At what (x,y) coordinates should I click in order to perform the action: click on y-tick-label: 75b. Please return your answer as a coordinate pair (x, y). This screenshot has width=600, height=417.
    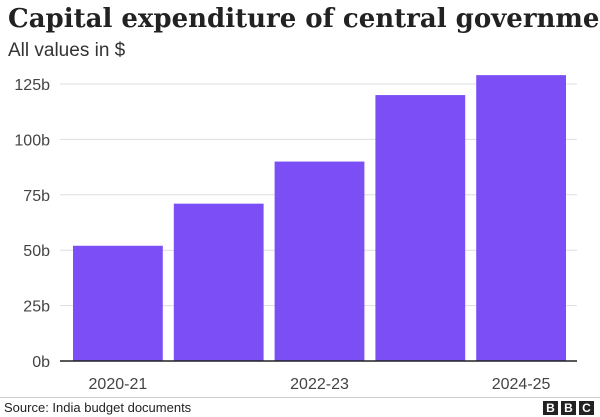
    Looking at the image, I should click on (36, 196).